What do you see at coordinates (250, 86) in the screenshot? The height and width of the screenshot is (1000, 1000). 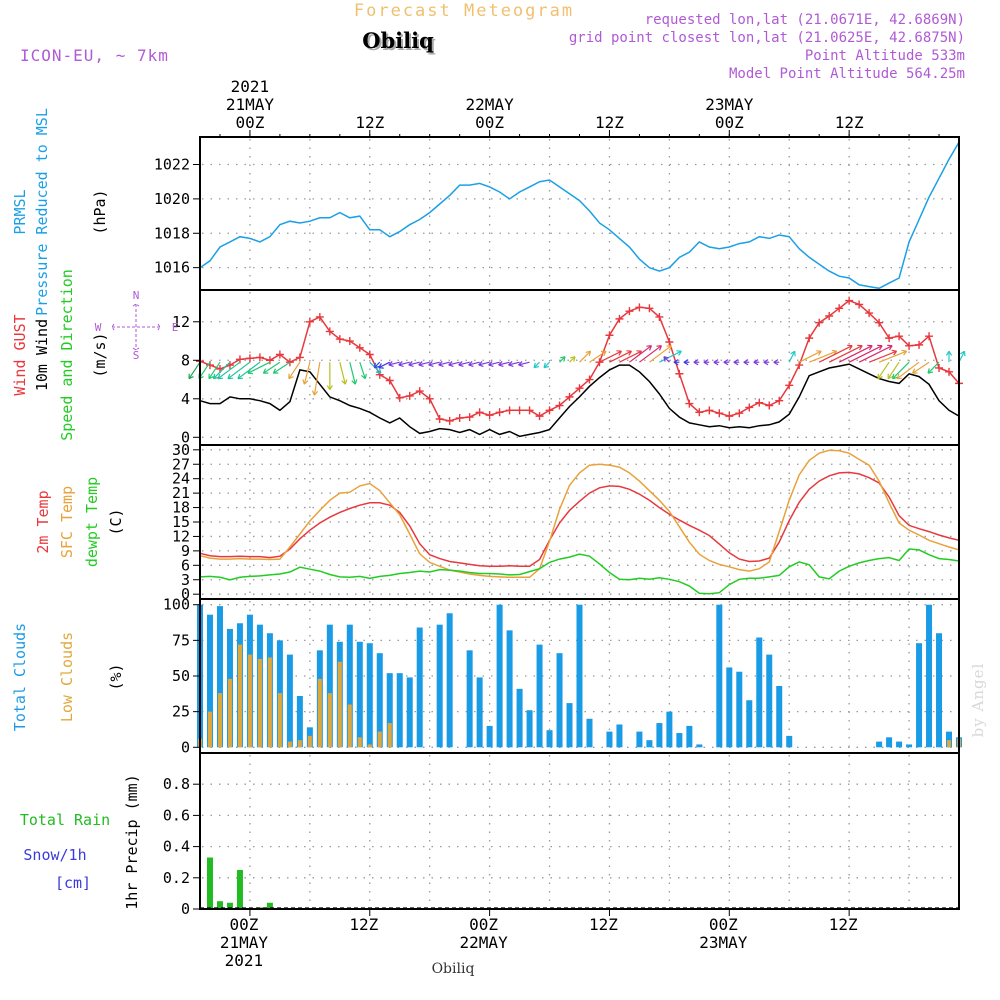 I see `top-year-label: 2021` at bounding box center [250, 86].